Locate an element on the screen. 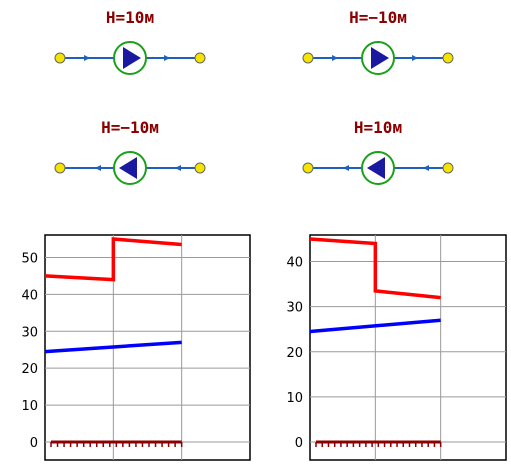  pump-diagram-4: H=10м is located at coordinates (378, 158).